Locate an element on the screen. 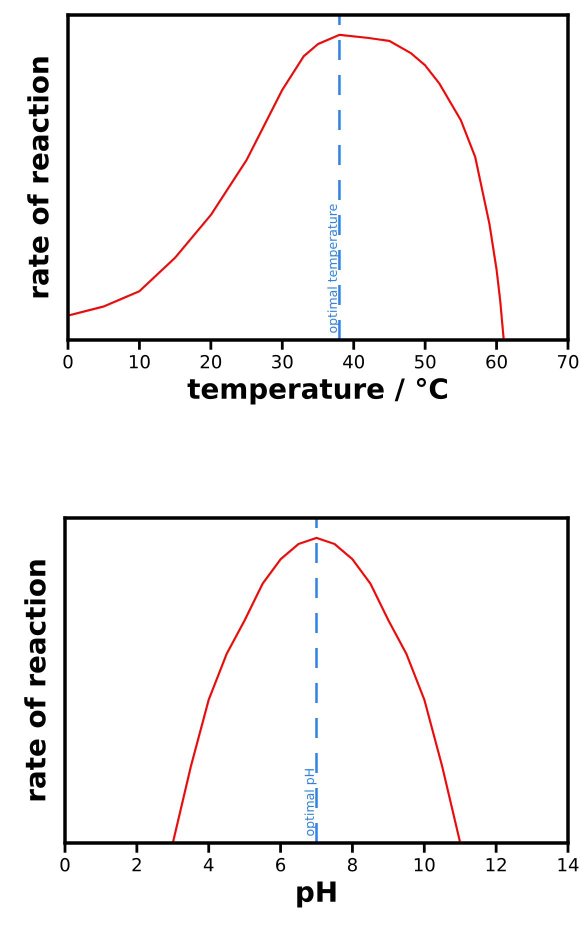  x-axis-title: temperature / °C is located at coordinates (318, 391).